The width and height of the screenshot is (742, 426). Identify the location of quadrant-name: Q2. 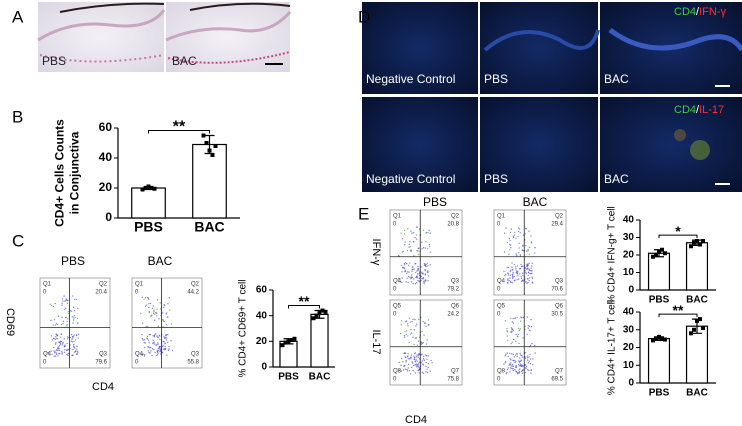
(195, 285).